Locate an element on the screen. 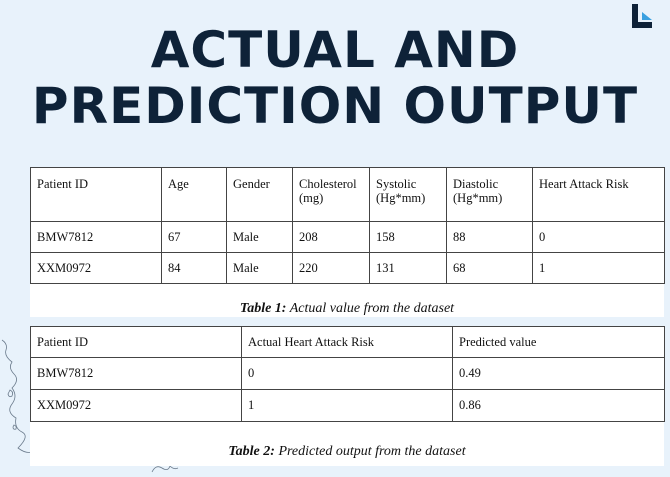 This screenshot has width=670, height=477. decorative-map-fragment-icon is located at coordinates (165, 469).